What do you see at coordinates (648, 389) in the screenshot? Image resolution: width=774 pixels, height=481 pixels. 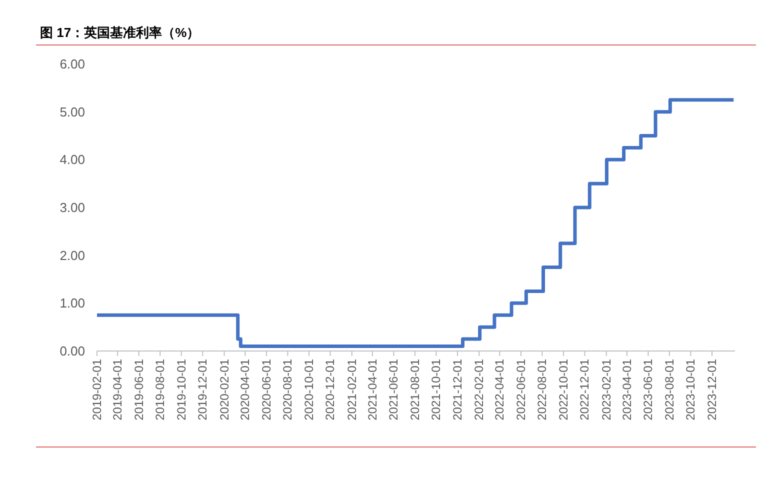 I see `x-tick-label: 2023-06-01` at bounding box center [648, 389].